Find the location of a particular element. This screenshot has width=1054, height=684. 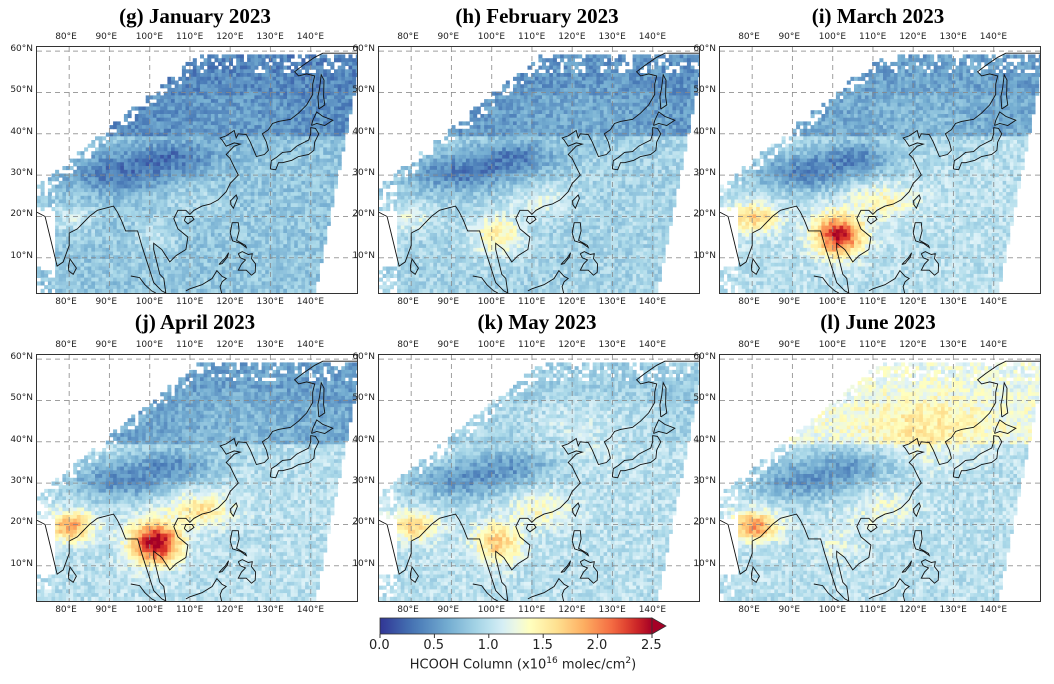

heatmap-l is located at coordinates (880, 478).